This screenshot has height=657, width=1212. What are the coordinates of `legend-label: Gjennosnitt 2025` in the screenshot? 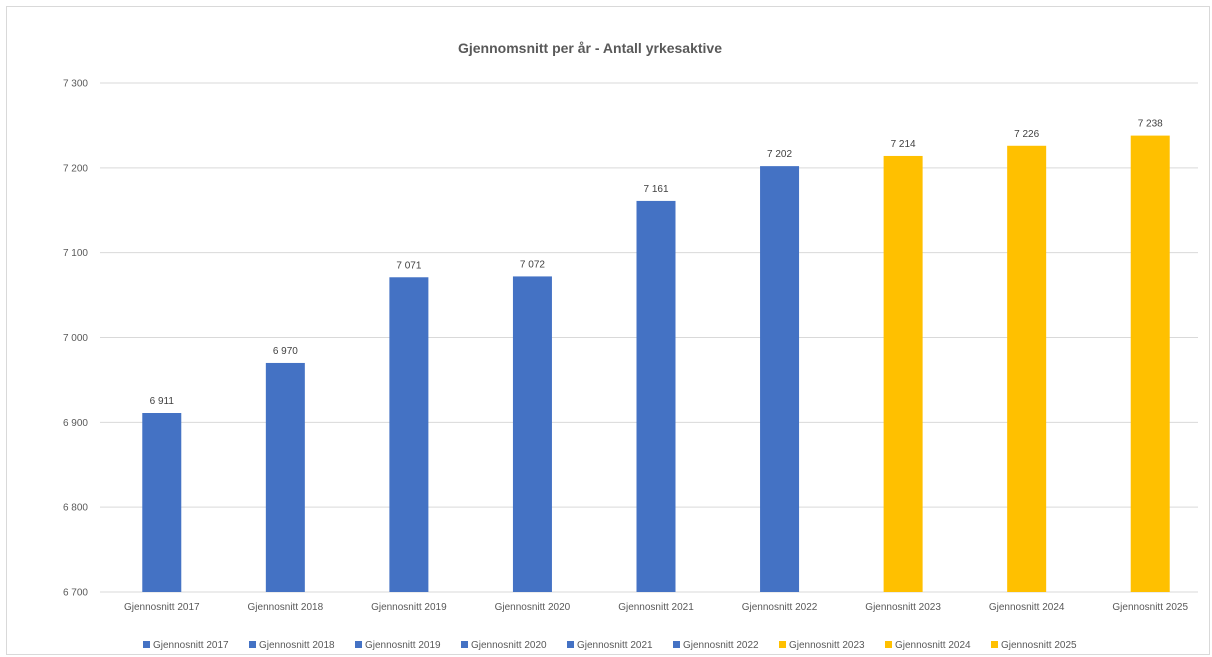 It's located at (1039, 645).